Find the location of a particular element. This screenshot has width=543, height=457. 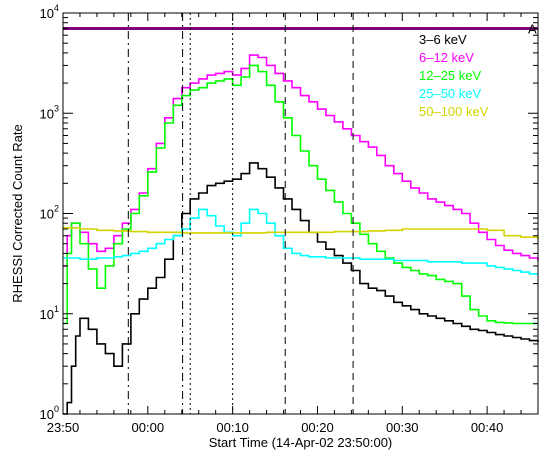

y-tick-label-1: 10¹ is located at coordinates (49, 313).